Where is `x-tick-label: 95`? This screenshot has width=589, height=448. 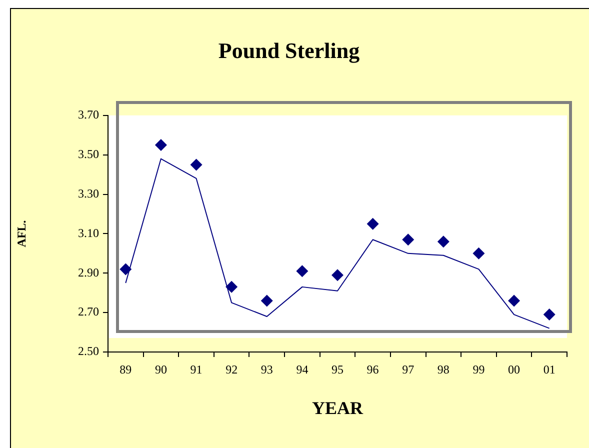
x-tick-label: 95 is located at coordinates (338, 369).